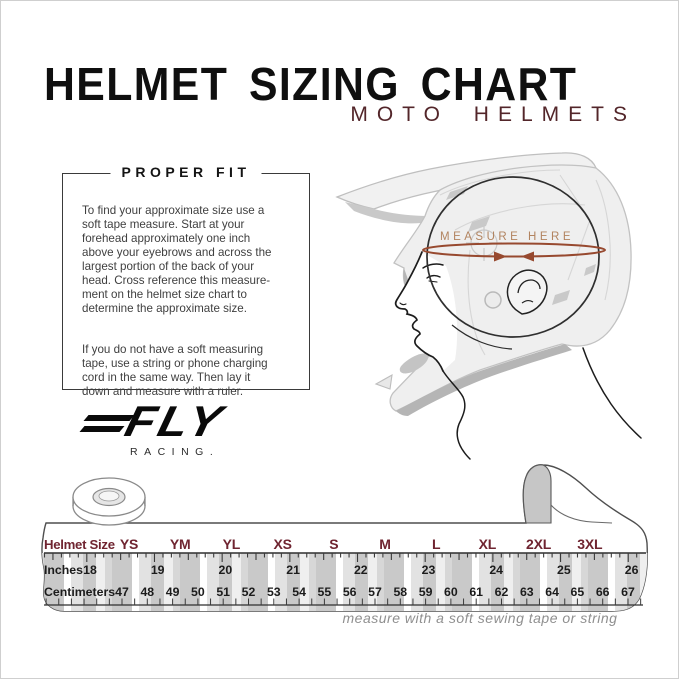 Image resolution: width=679 pixels, height=679 pixels. I want to click on chin-bar-shadow, so click(484, 380).